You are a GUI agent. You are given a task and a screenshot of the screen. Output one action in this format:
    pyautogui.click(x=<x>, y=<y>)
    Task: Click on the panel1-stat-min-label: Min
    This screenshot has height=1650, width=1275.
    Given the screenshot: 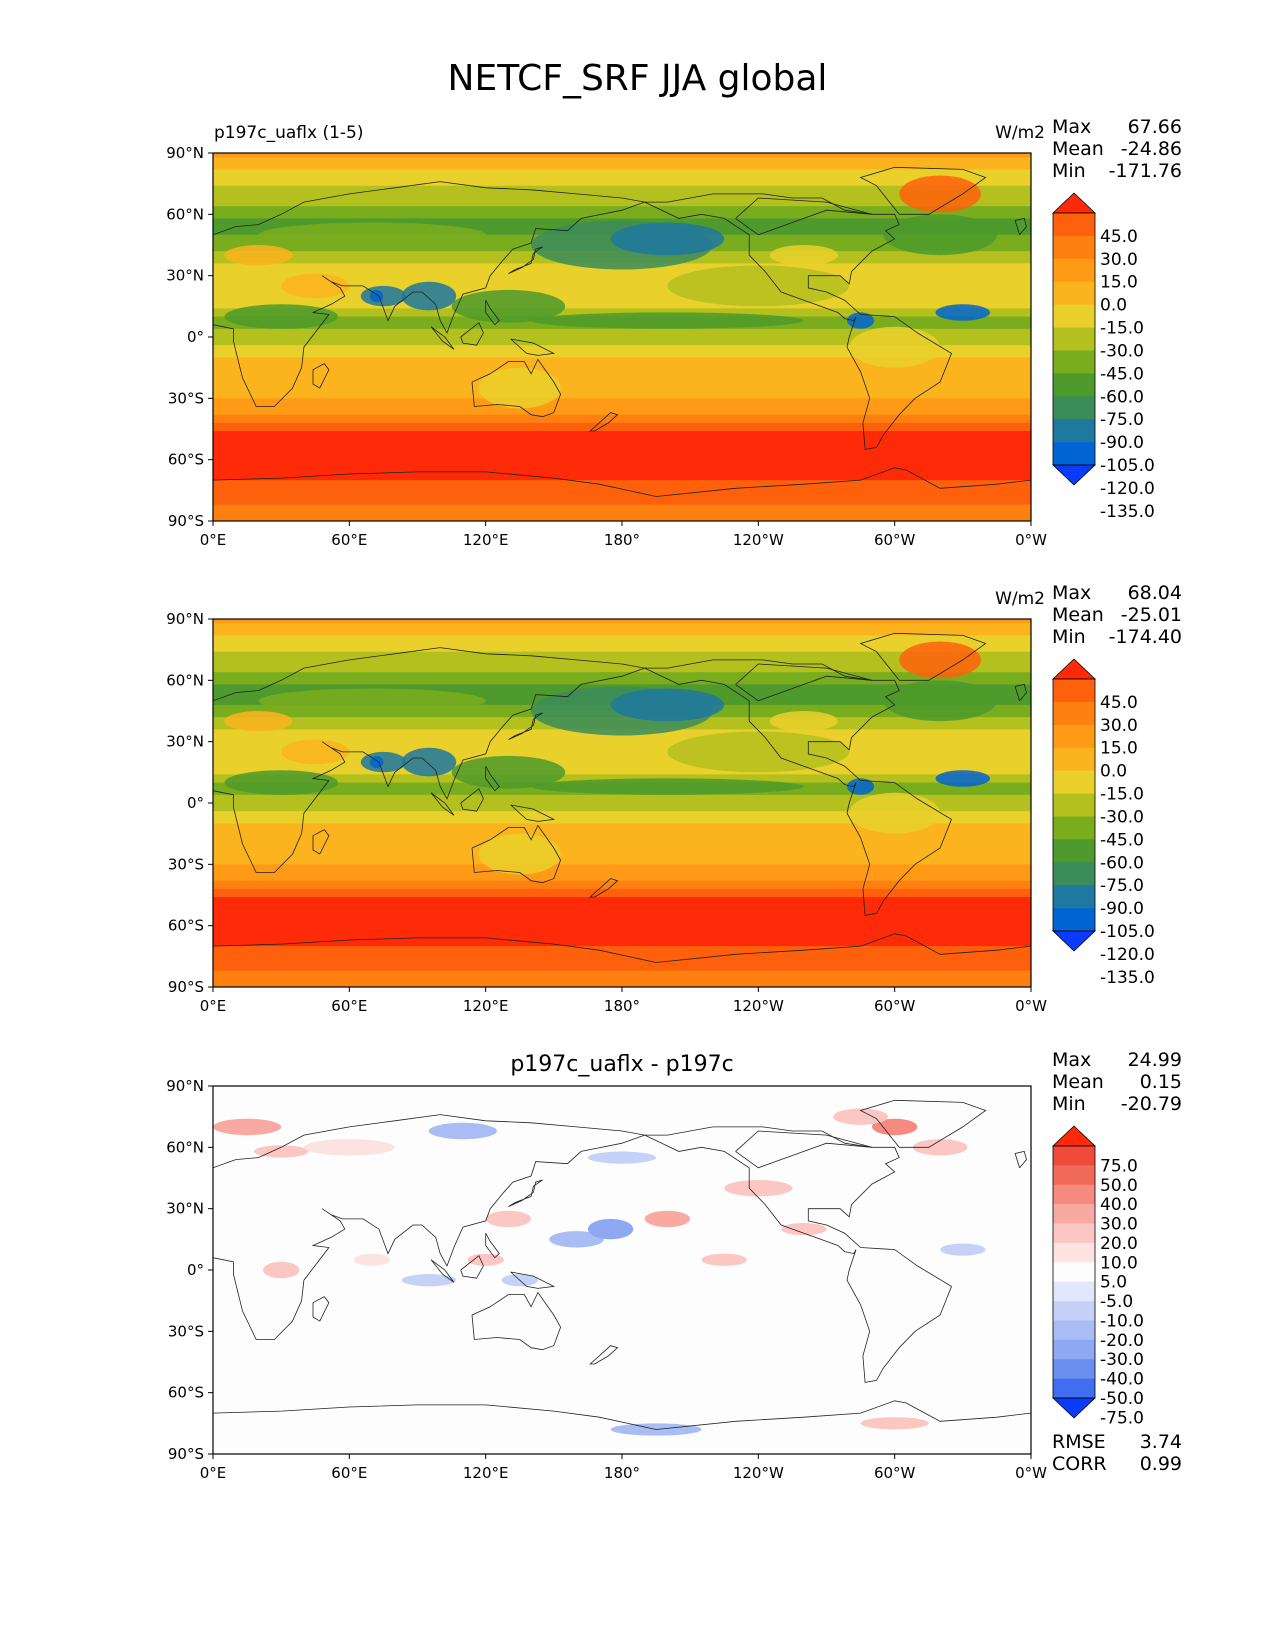 What is the action you would take?
    pyautogui.click(x=1069, y=171)
    